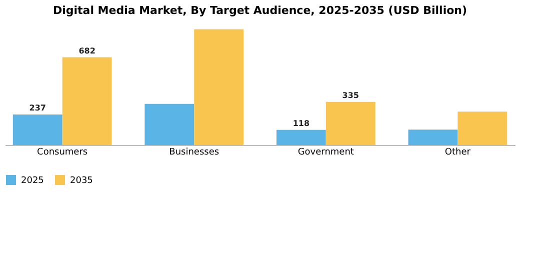 The height and width of the screenshot is (280, 560). Describe the element at coordinates (351, 95) in the screenshot. I see `data-label: 335` at that location.